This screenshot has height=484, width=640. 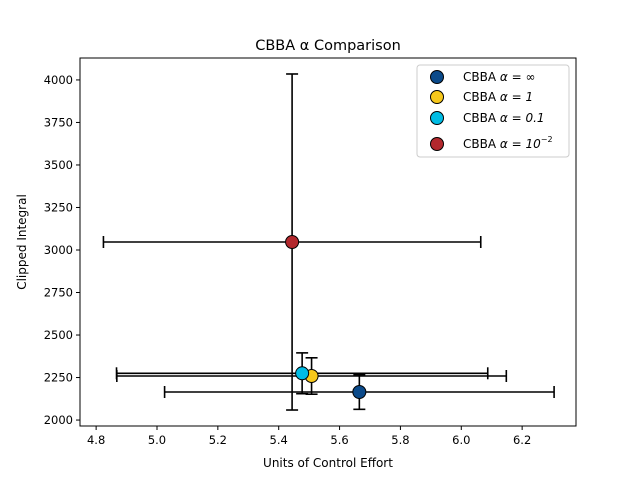 I want to click on y-axis: 2000 2250 2500 2750 3000 3250 3500 3750 4000, so click(x=62, y=250).